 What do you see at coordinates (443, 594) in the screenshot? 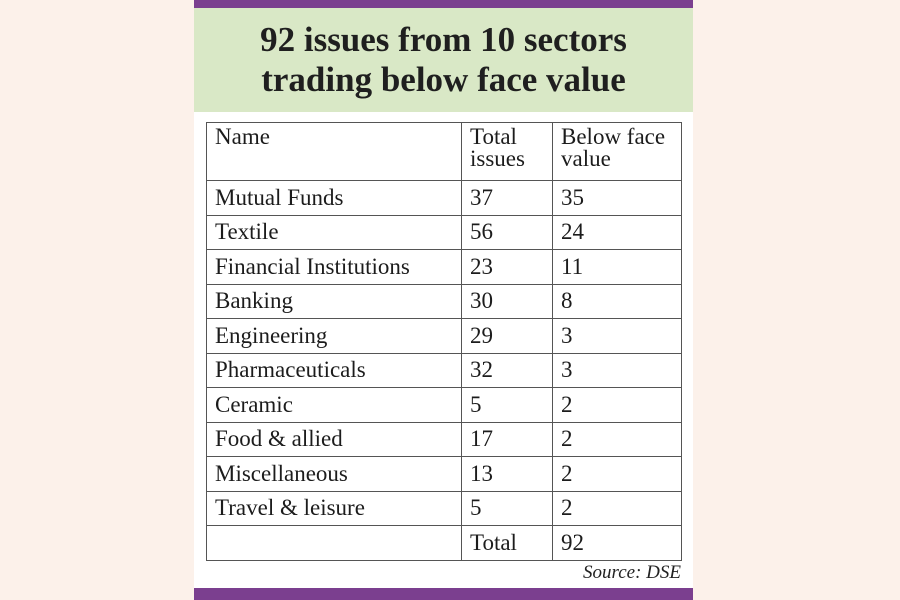
I see `bottom-bar` at bounding box center [443, 594].